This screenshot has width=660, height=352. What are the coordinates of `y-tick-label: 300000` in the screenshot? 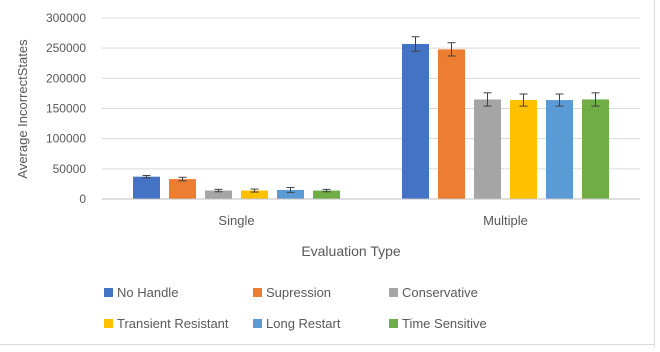 It's located at (66, 18).